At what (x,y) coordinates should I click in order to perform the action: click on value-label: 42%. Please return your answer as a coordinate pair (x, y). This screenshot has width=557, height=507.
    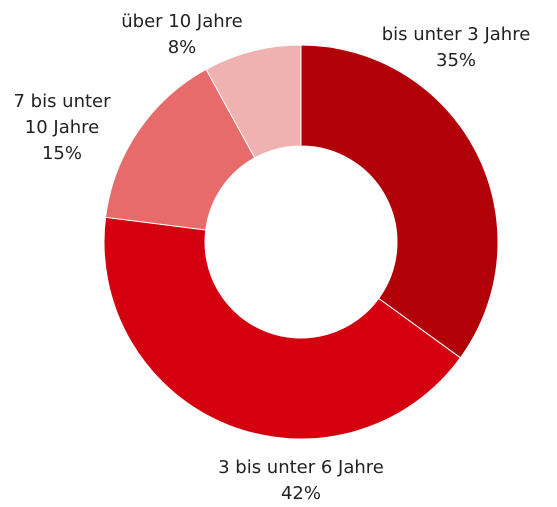
    Looking at the image, I should click on (300, 493).